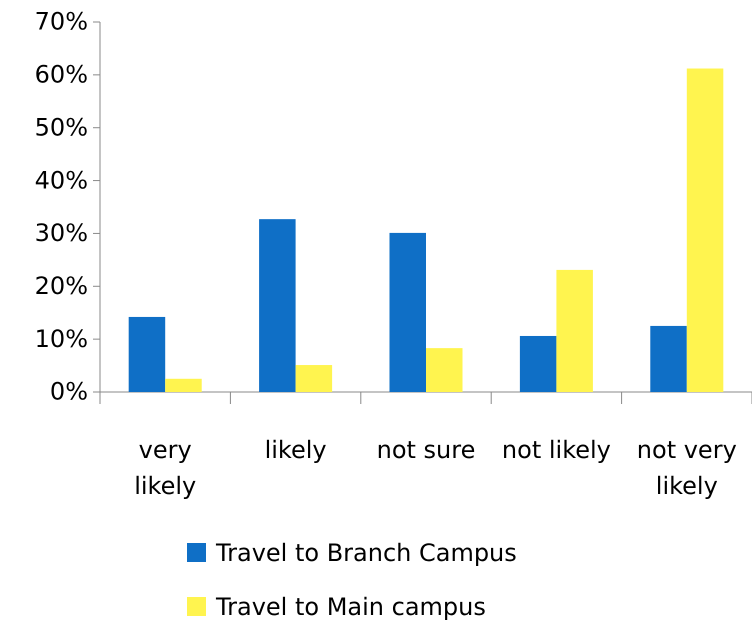  What do you see at coordinates (556, 450) in the screenshot?
I see `x-tick-label: not likely` at bounding box center [556, 450].